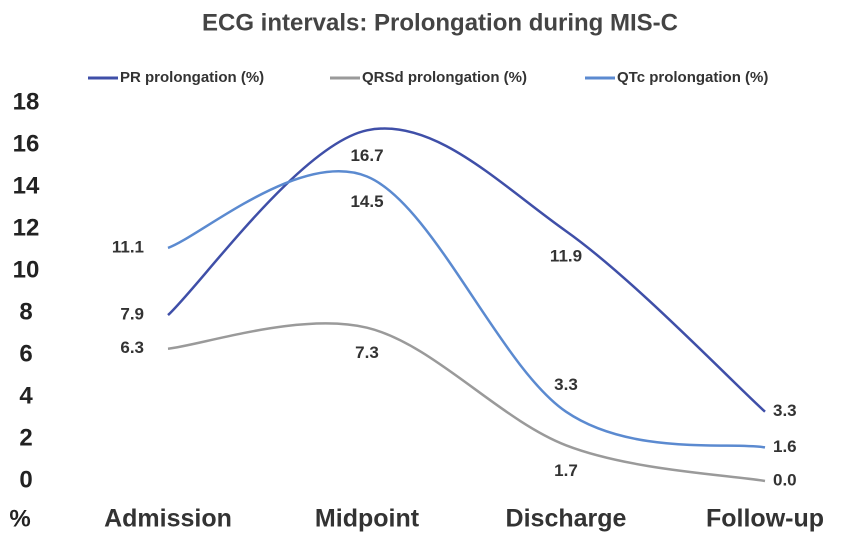  I want to click on legend-label: PR prolongation (%), so click(192, 77).